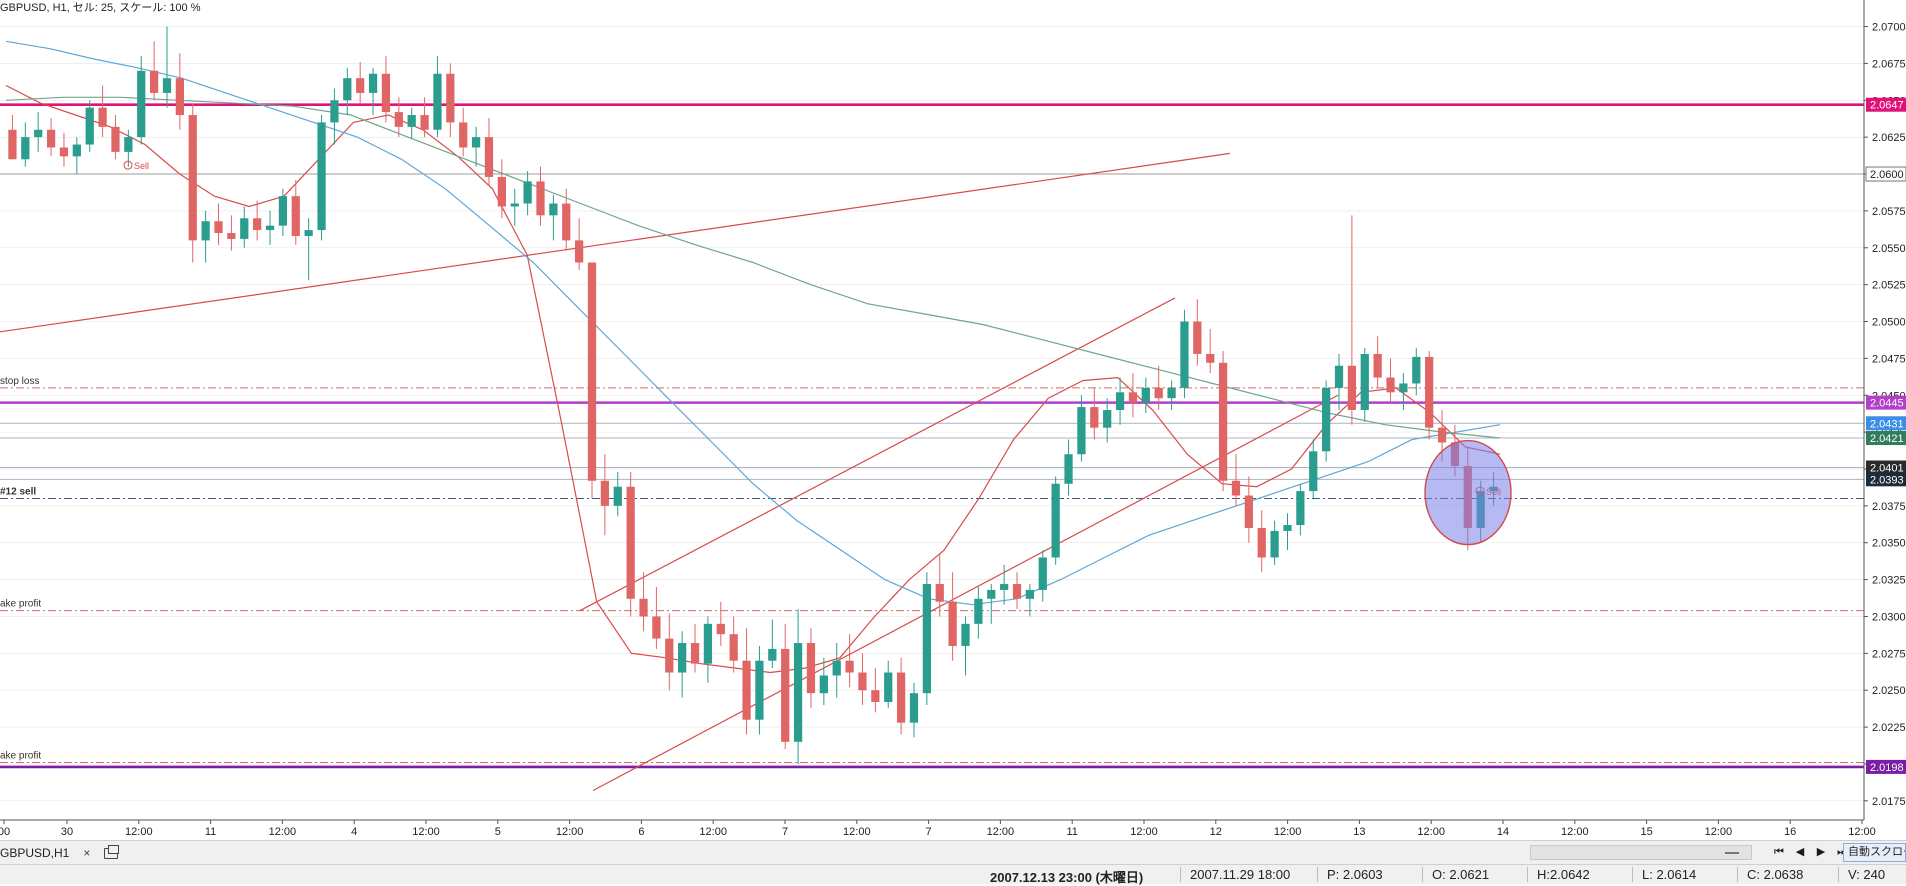 The height and width of the screenshot is (886, 1906). Describe the element at coordinates (1071, 832) in the screenshot. I see `x-tick-label: 11` at that location.